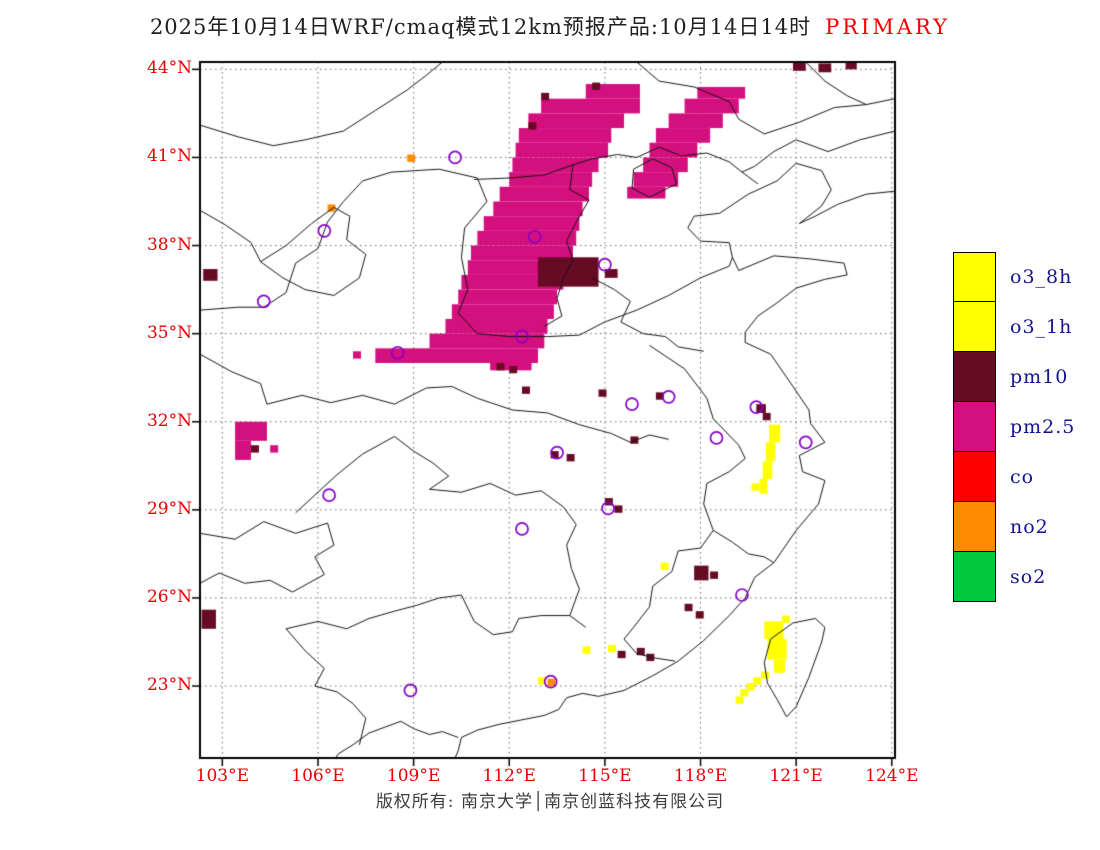 The height and width of the screenshot is (850, 1100). I want to click on legend-item-o38h: o3_8h, so click(1014, 277).